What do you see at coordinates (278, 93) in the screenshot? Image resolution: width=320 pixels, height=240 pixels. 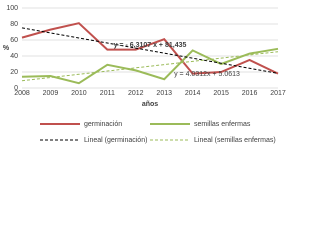 I see `x-tick-label: 2017` at bounding box center [278, 93].